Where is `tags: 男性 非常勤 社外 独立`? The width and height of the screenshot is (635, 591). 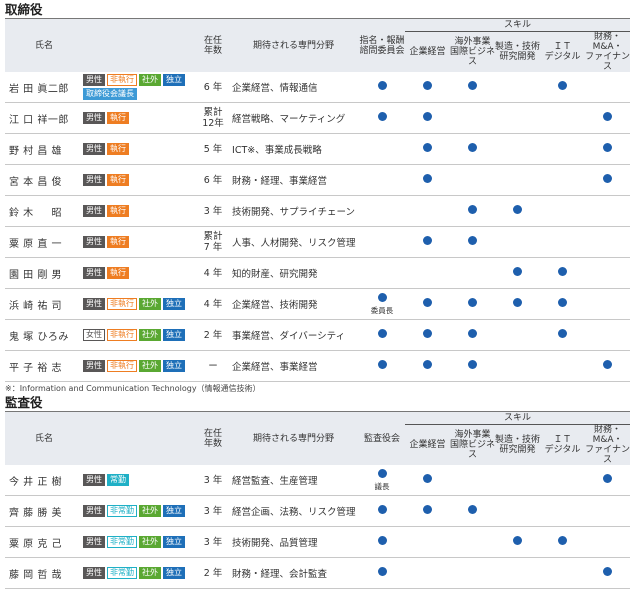 tags: 男性 非常勤 社外 独立 is located at coordinates (140, 511).